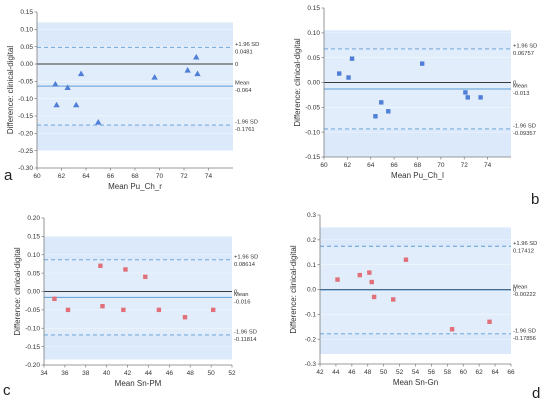  I want to click on y-tick-label: 0.2, so click(311, 240).